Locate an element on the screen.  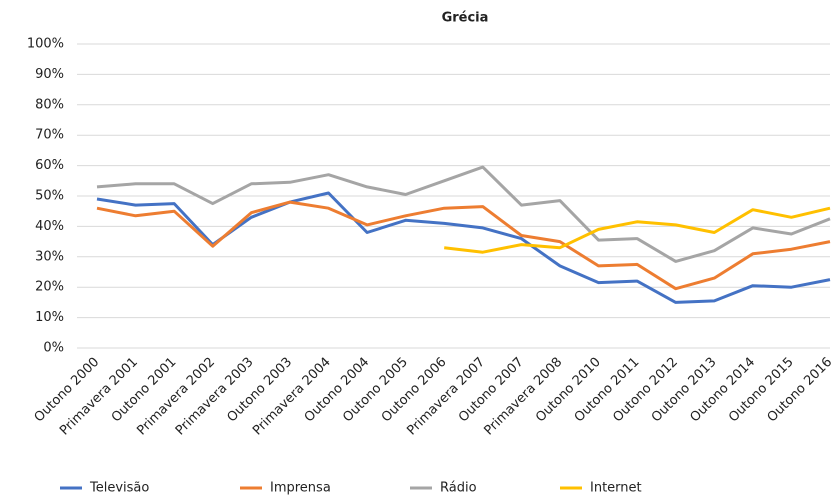
y-tick-label: 40% is located at coordinates (49, 226).